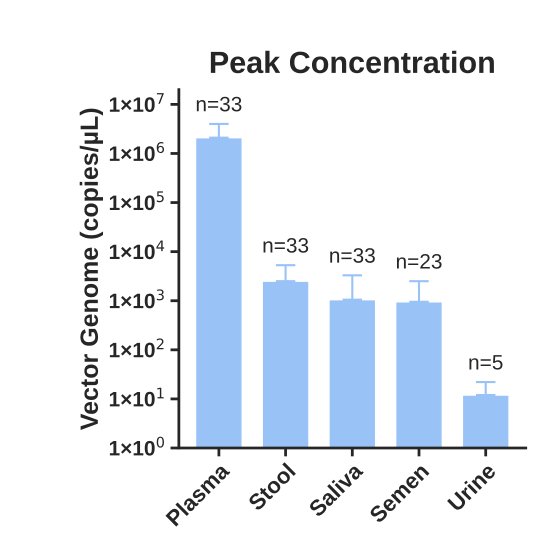  Describe the element at coordinates (137, 200) in the screenshot. I see `y-tick-label: 1×10$^{5}$` at that location.